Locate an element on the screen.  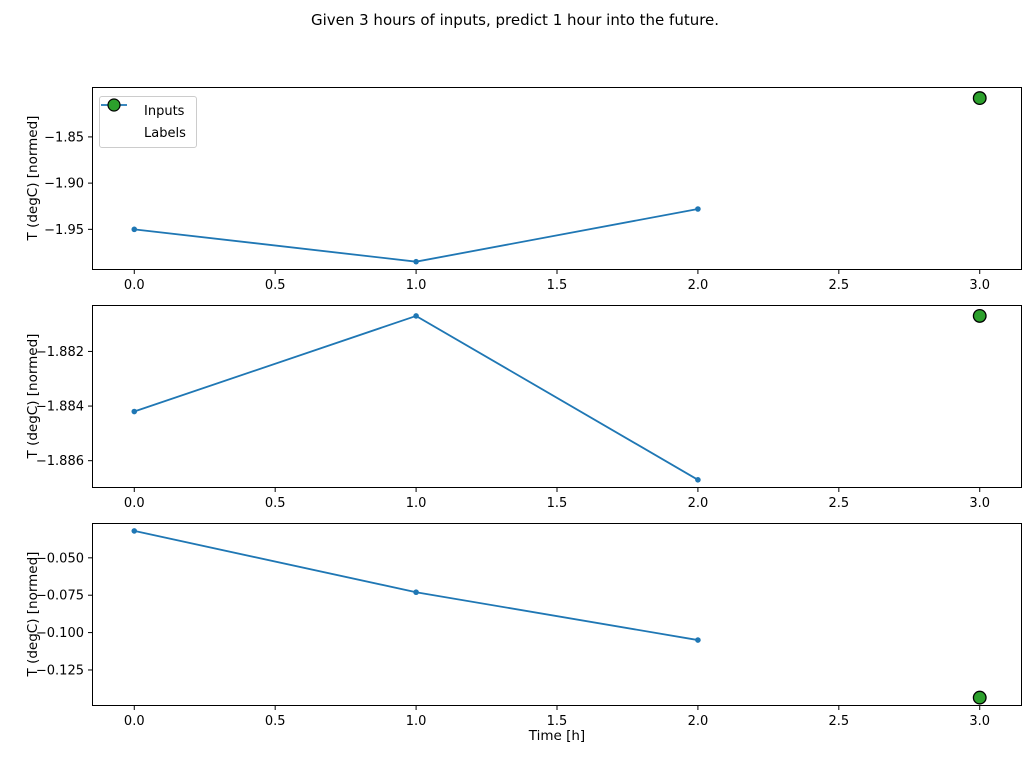
y-axis-label-top: T (degC) [normed] is located at coordinates (33, 178).